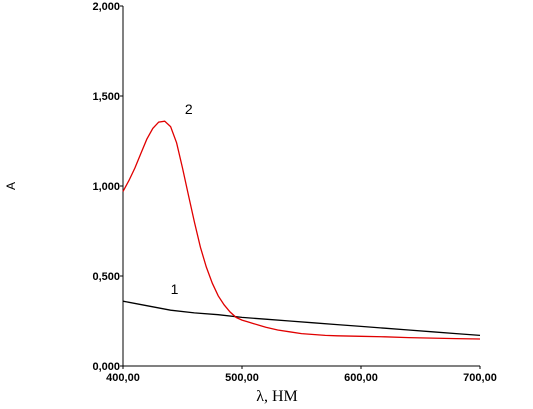  What do you see at coordinates (361, 378) in the screenshot?
I see `x-tick-label: 600,00` at bounding box center [361, 378].